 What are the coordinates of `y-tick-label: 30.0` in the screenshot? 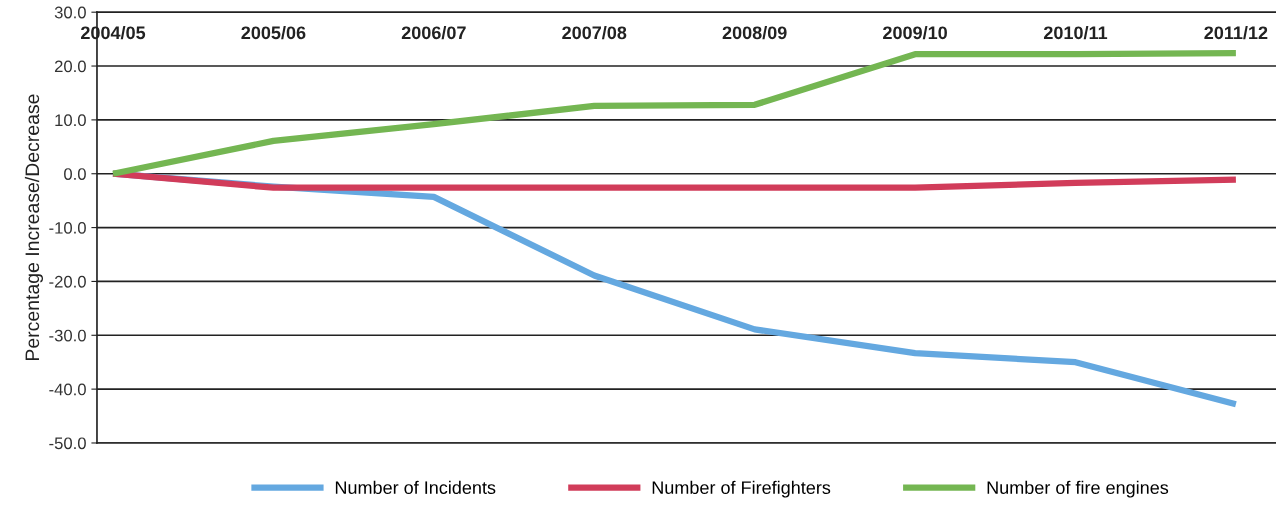 It's located at (70, 12).